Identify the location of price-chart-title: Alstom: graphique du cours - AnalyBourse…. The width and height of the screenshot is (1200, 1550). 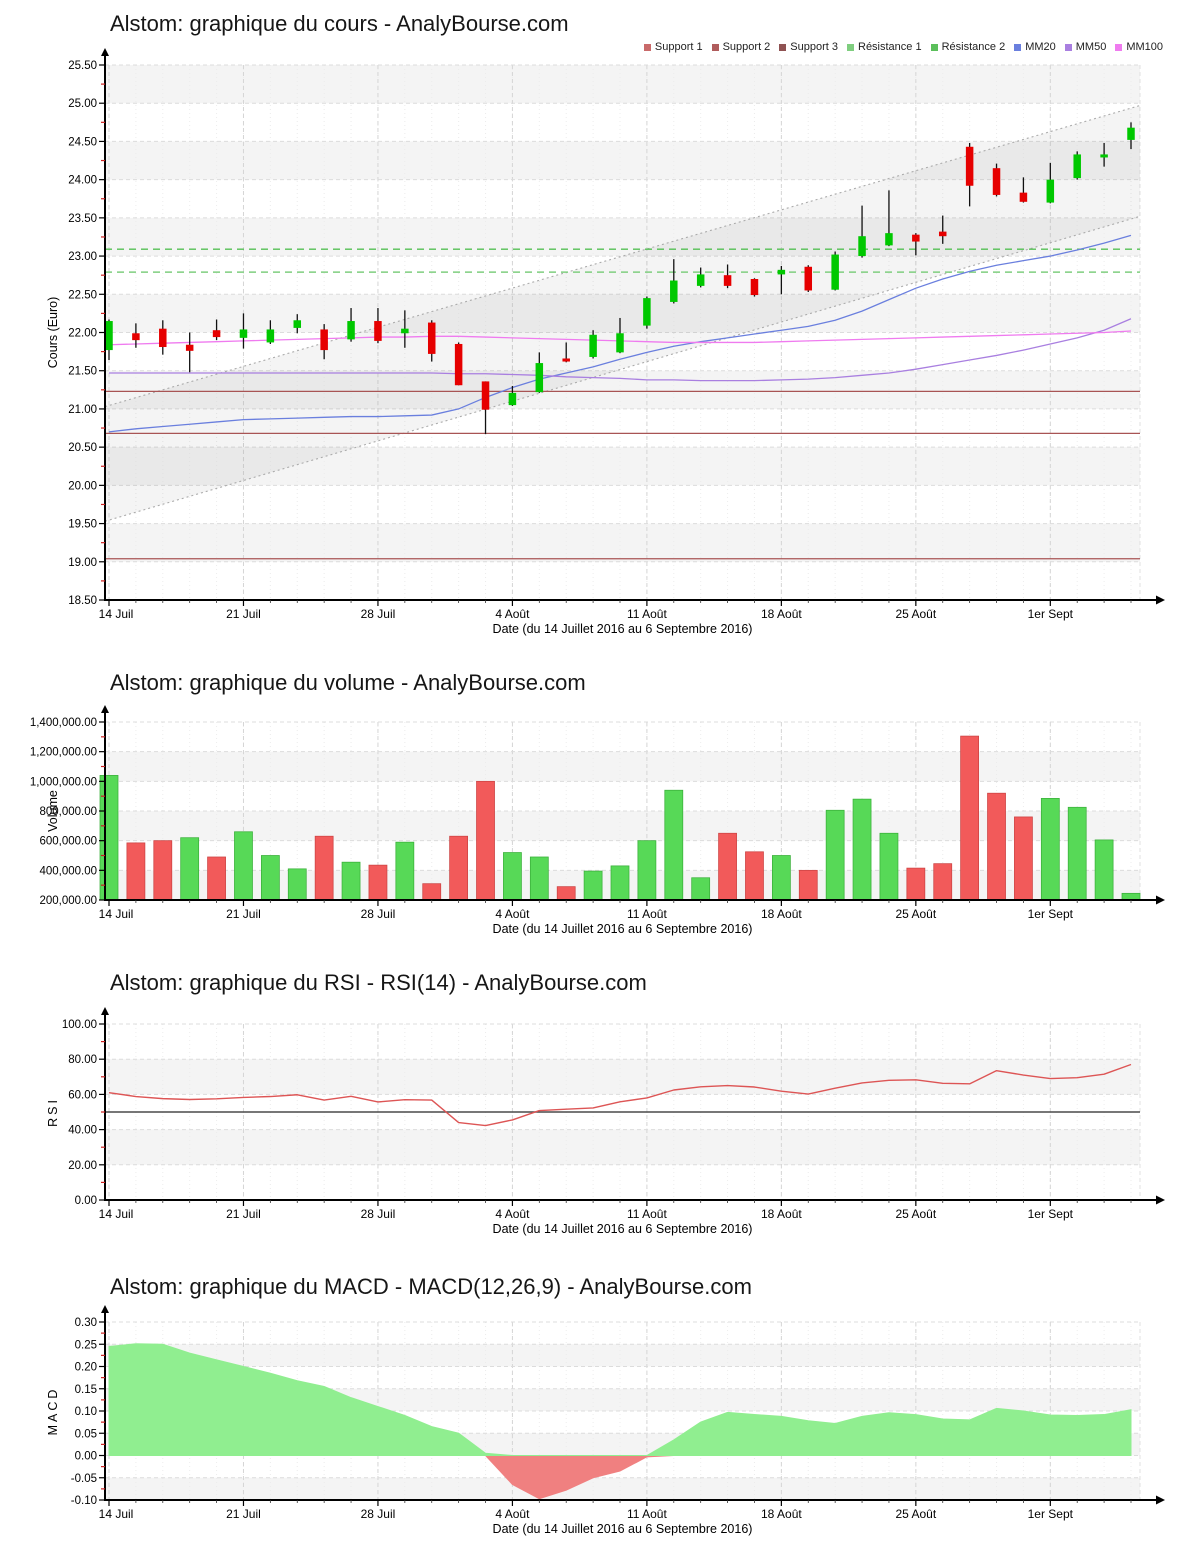
(339, 23).